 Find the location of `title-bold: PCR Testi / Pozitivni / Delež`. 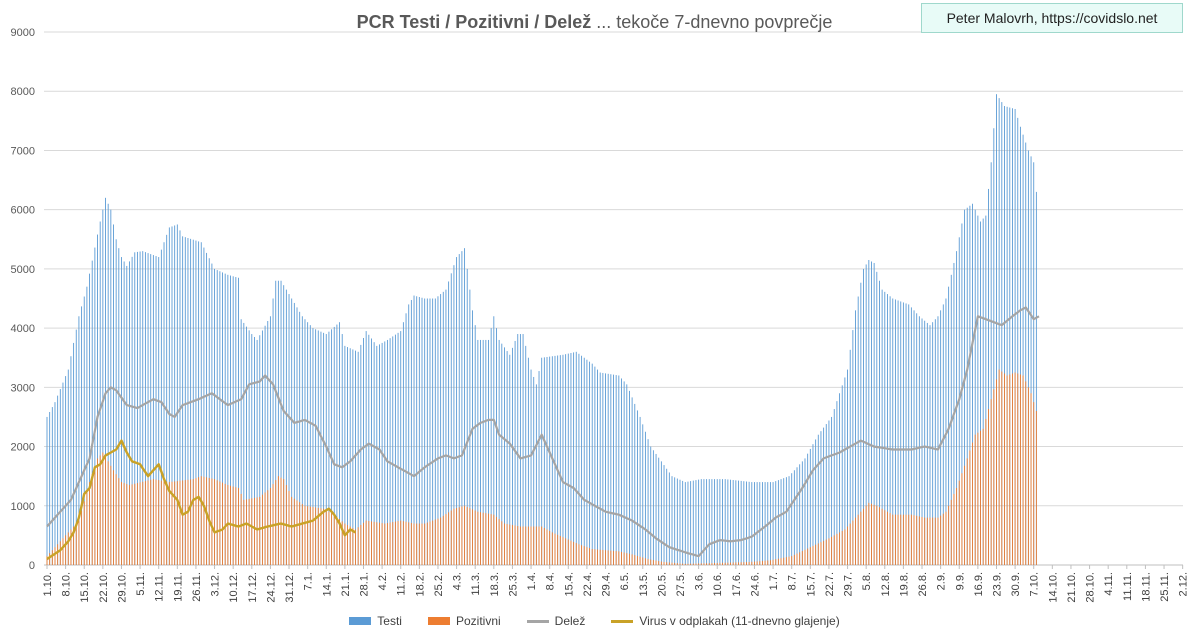

title-bold: PCR Testi / Pozitivni / Delež is located at coordinates (474, 22).